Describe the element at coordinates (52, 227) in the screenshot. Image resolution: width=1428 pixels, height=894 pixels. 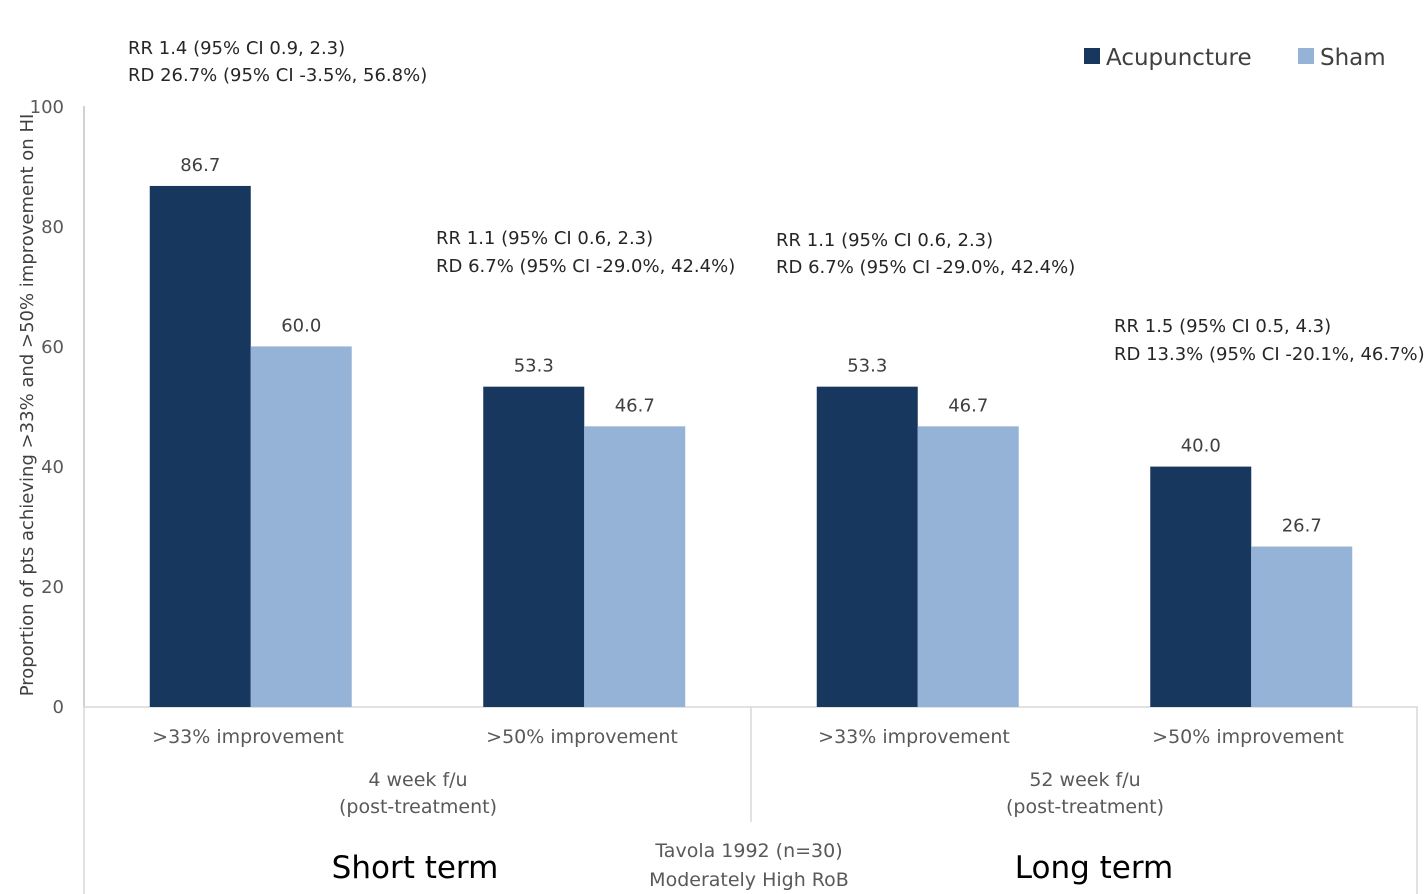
I see `y-tick-label: 80` at that location.